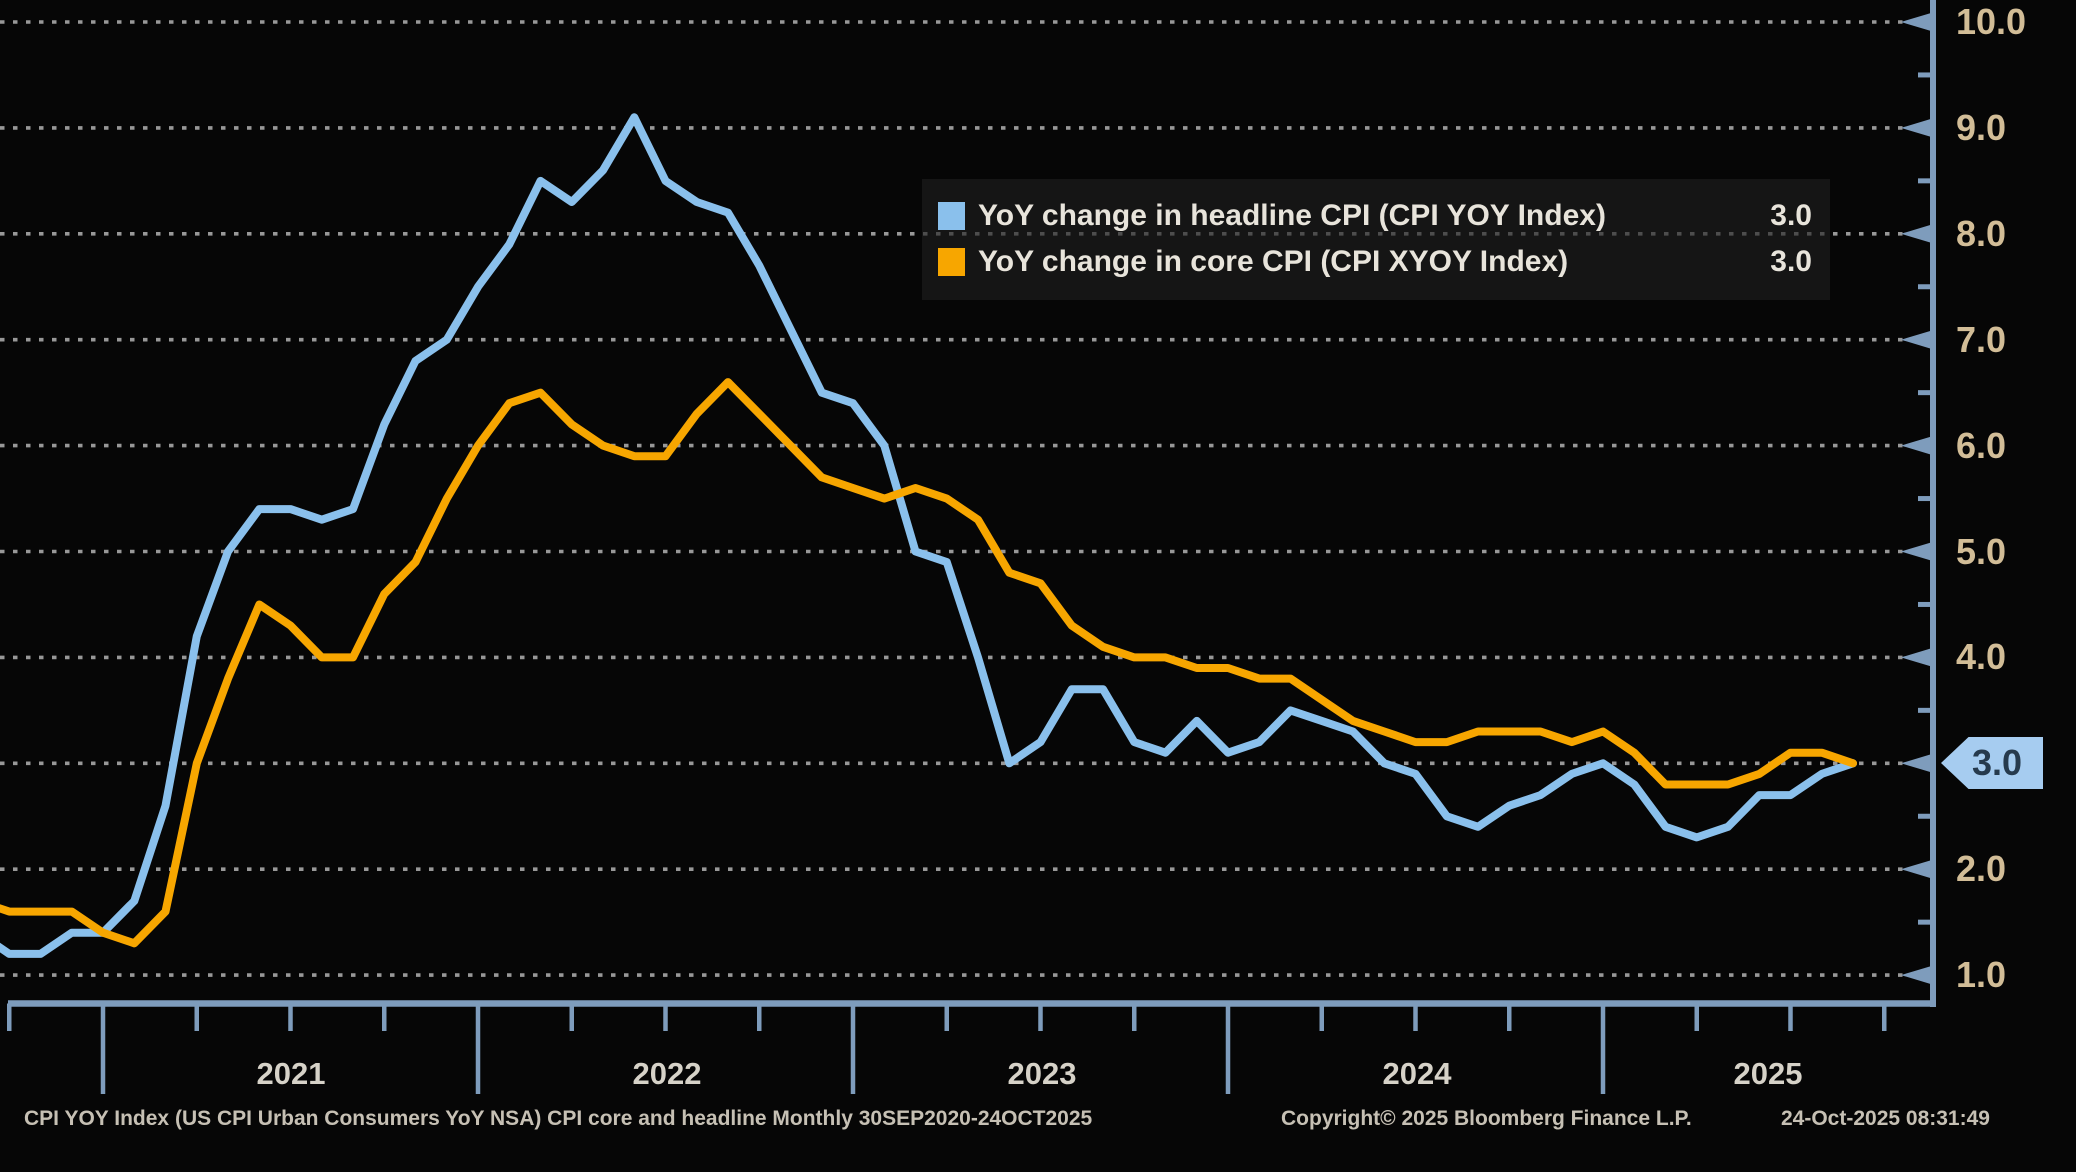 This screenshot has width=2076, height=1172. Describe the element at coordinates (951, 262) in the screenshot. I see `core-cpi-swatch` at that location.